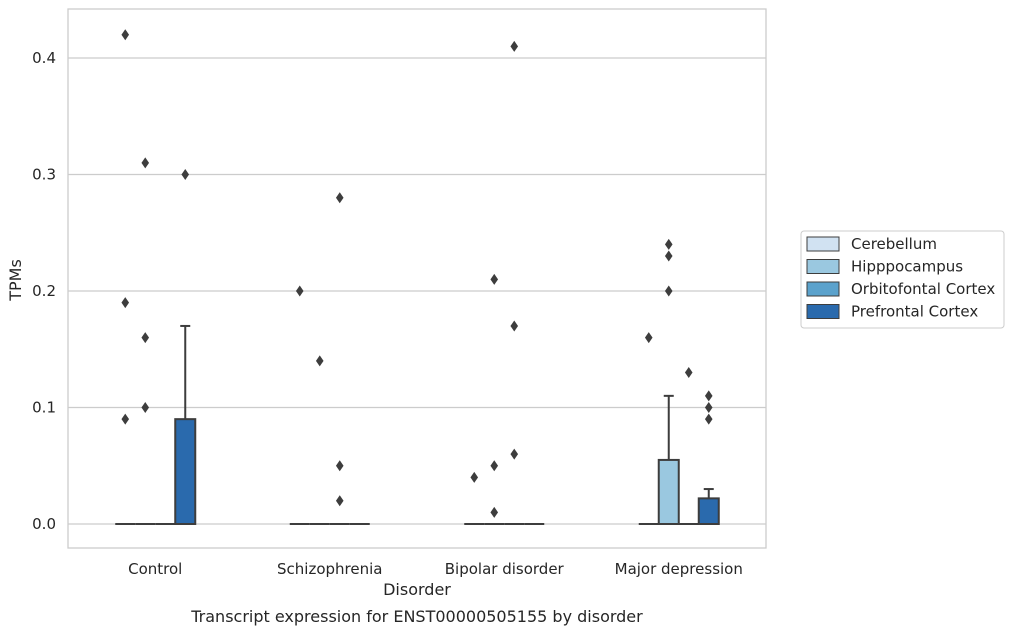 The width and height of the screenshot is (1014, 634). I want to click on y-tick-label: 0.3, so click(44, 175).